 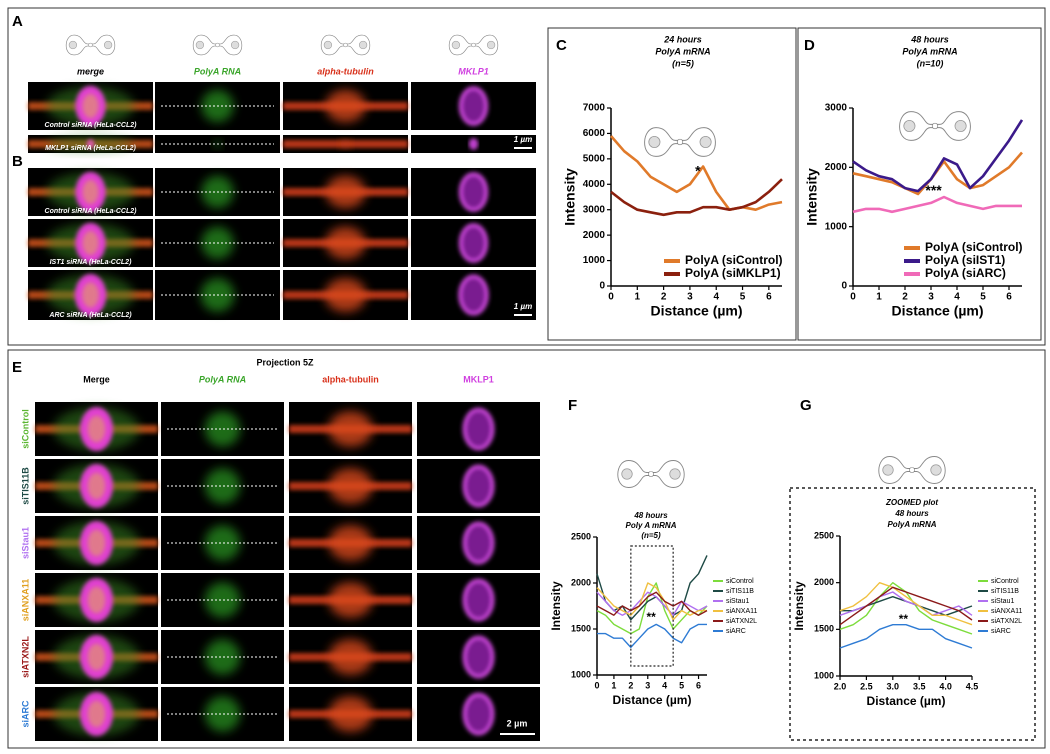 What do you see at coordinates (769, 297) in the screenshot?
I see `x-tick-label: 6` at bounding box center [769, 297].